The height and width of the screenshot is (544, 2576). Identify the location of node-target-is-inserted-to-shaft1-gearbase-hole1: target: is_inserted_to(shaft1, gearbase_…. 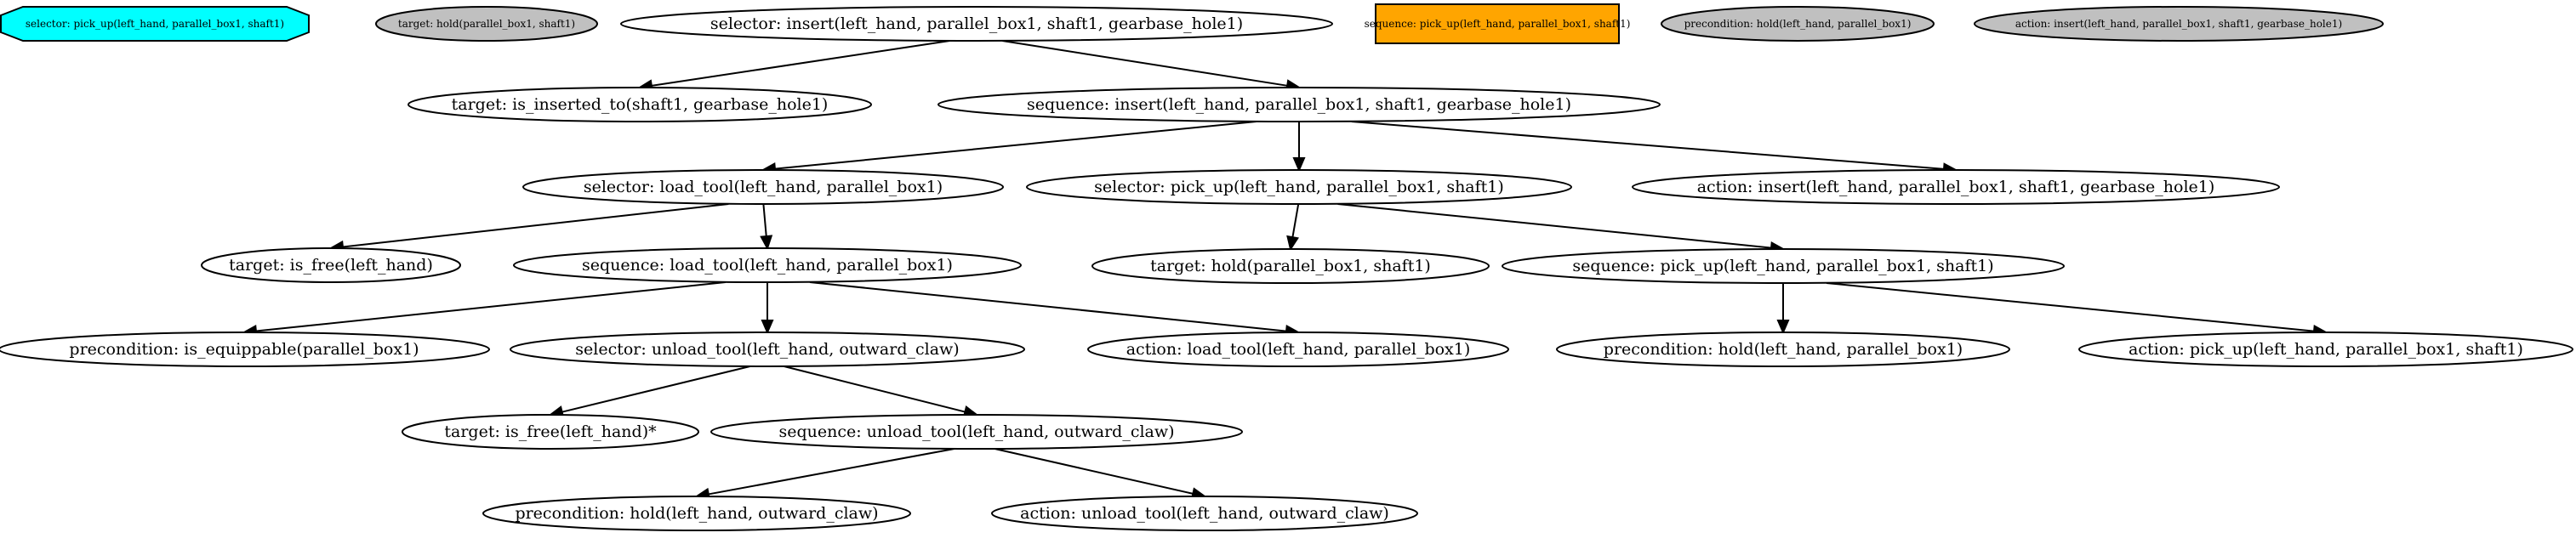
(639, 104).